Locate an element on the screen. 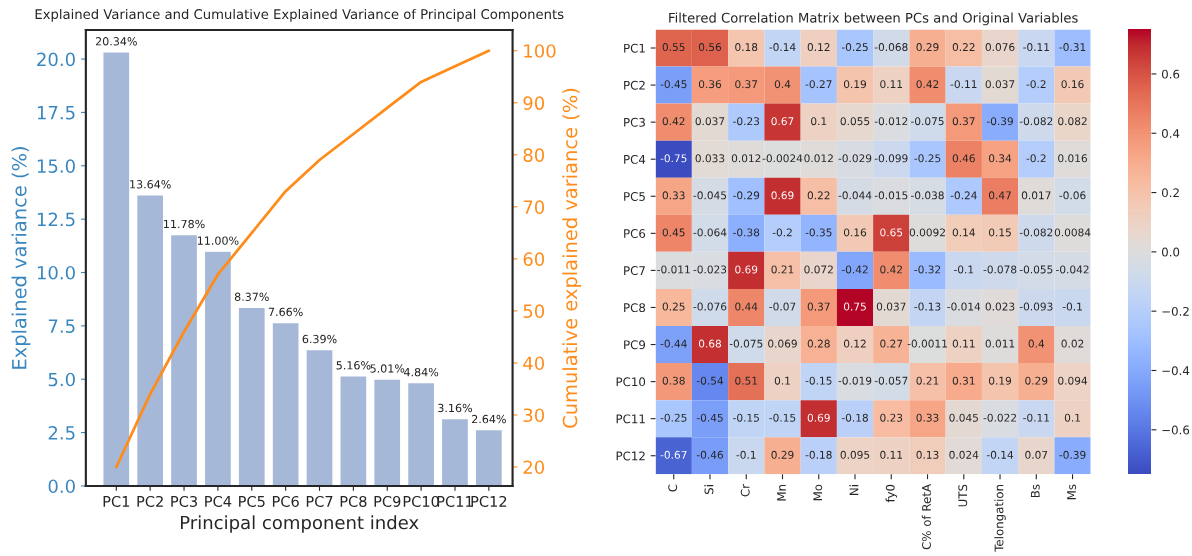 This screenshot has width=1192, height=556. data-label: -0.11 is located at coordinates (1036, 417).